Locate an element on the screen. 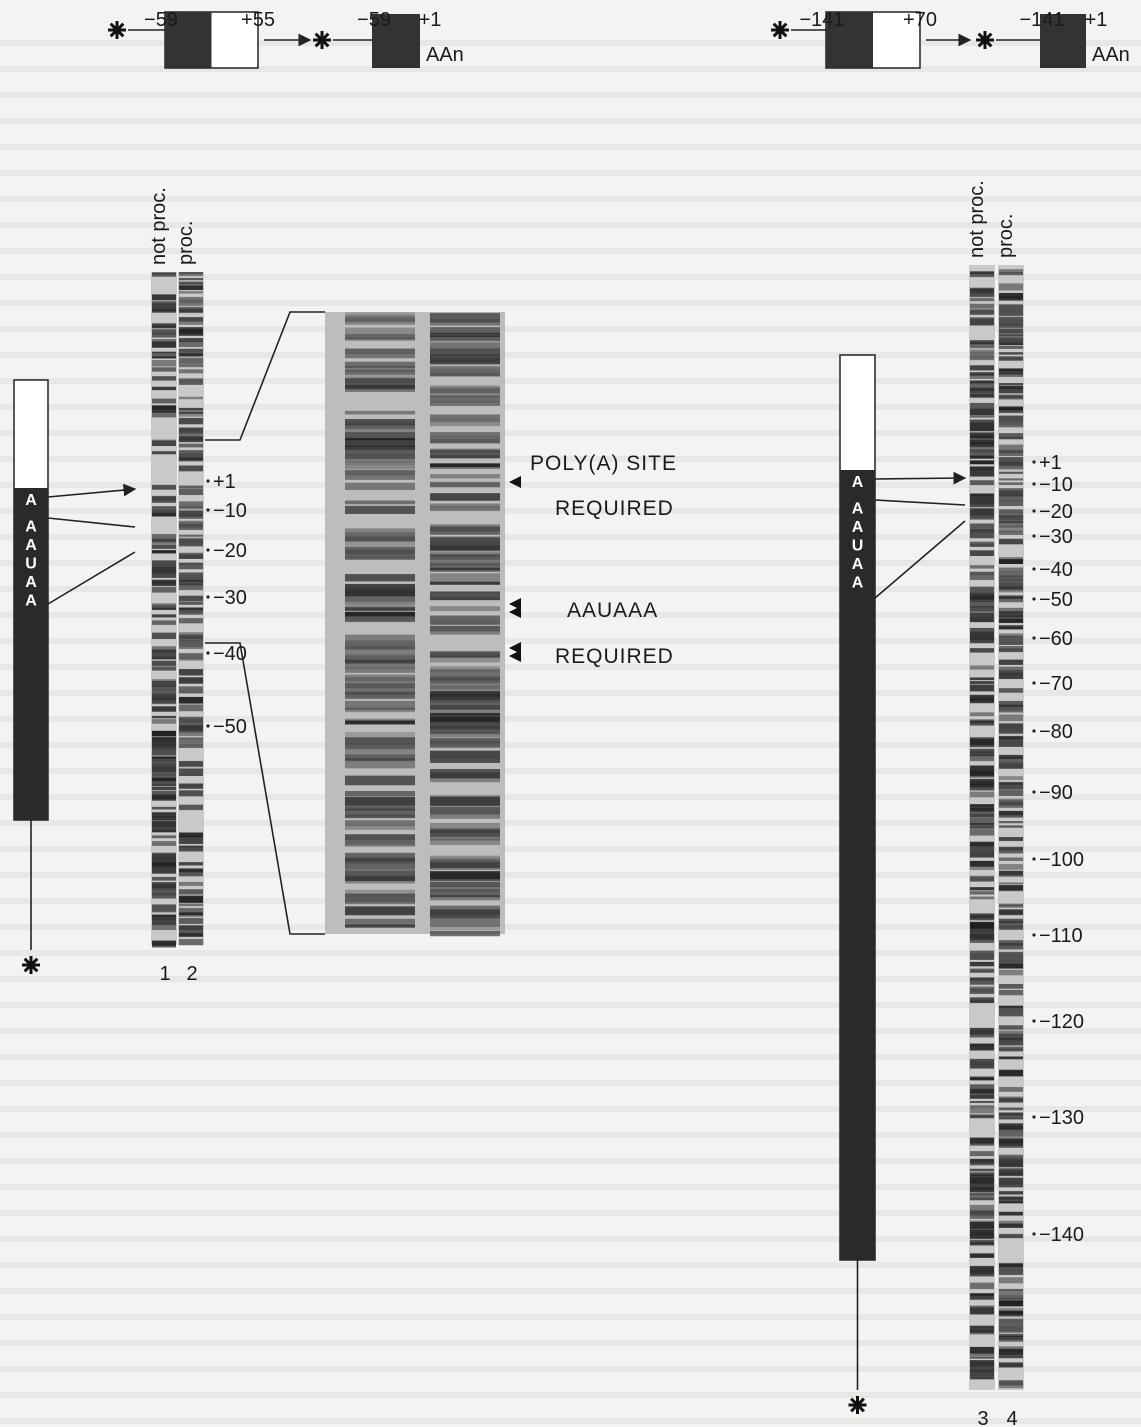  construct-dark is located at coordinates (396, 41).